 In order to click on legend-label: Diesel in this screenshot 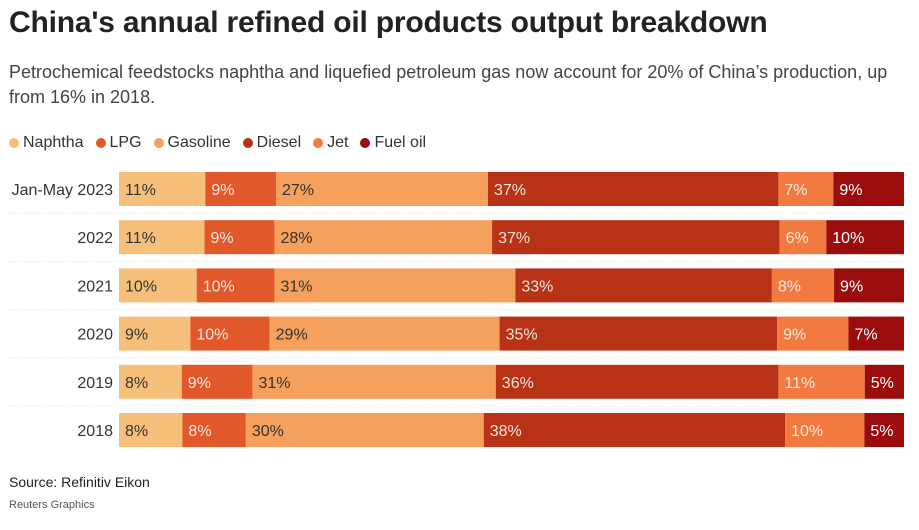, I will do `click(279, 142)`.